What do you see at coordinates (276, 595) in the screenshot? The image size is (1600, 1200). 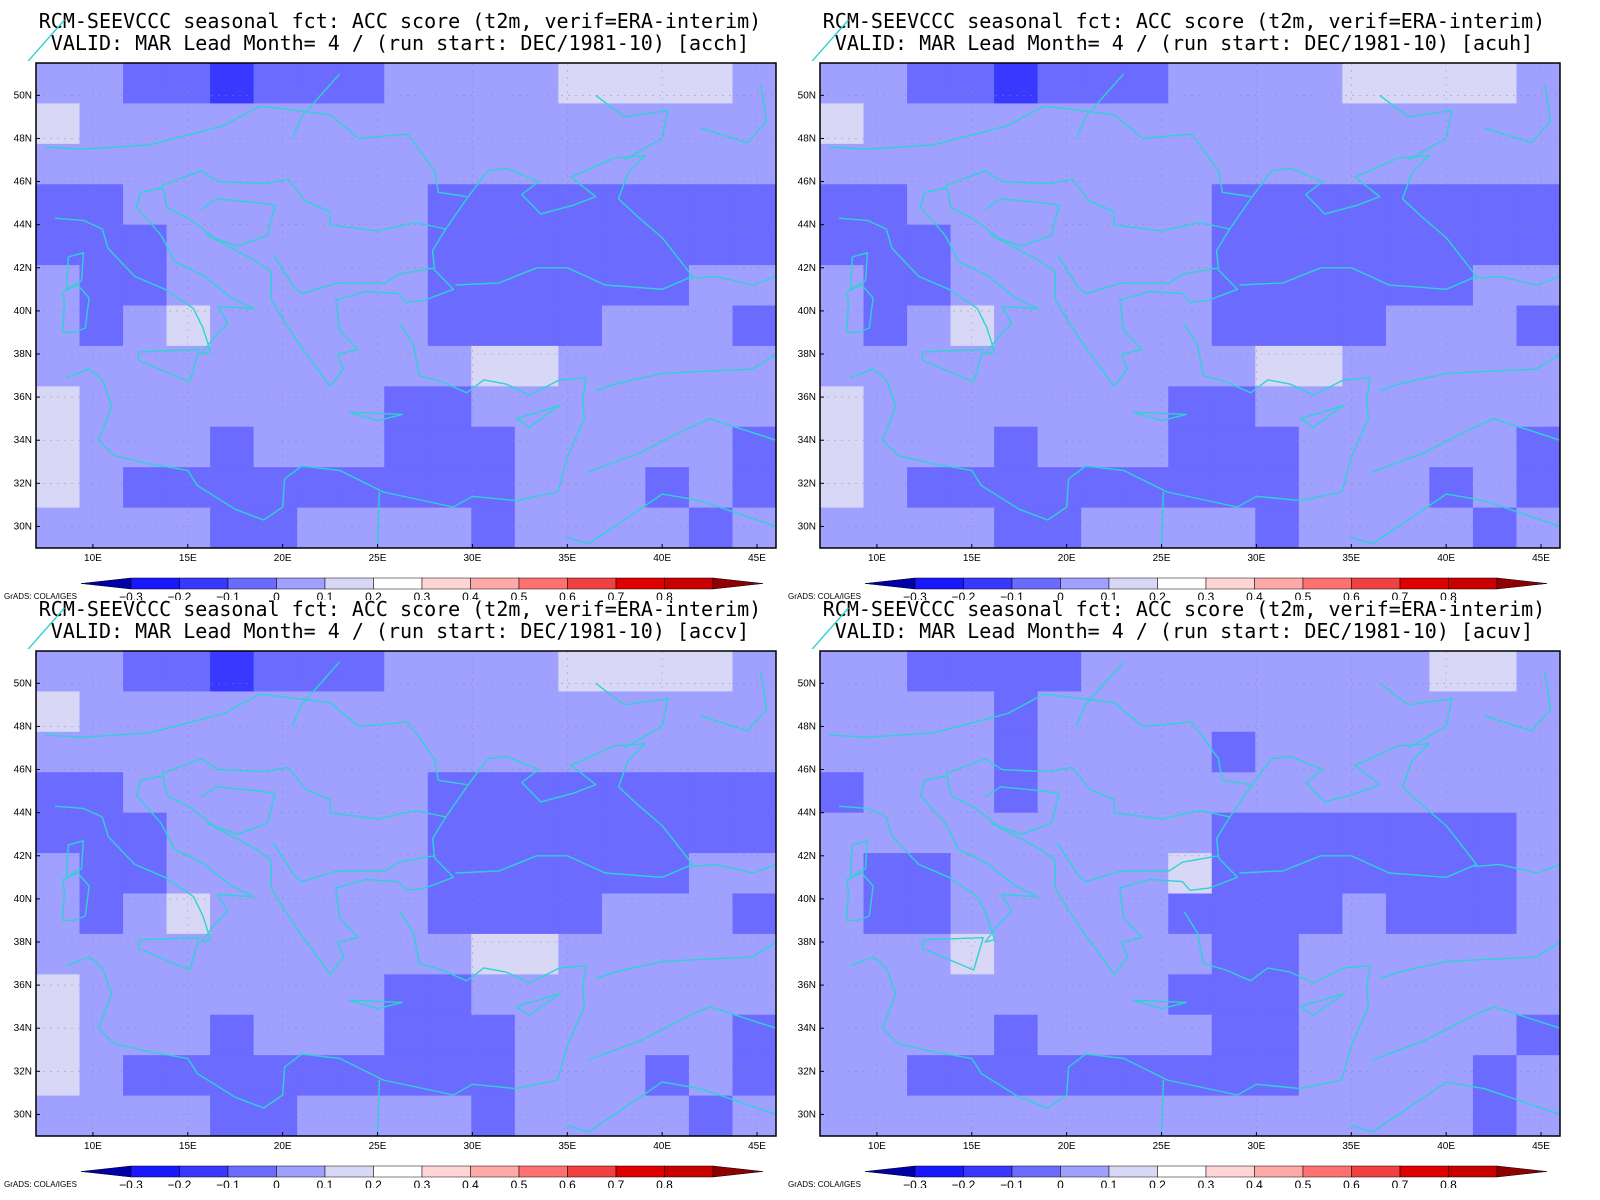 I see `colorbar-label: 0` at bounding box center [276, 595].